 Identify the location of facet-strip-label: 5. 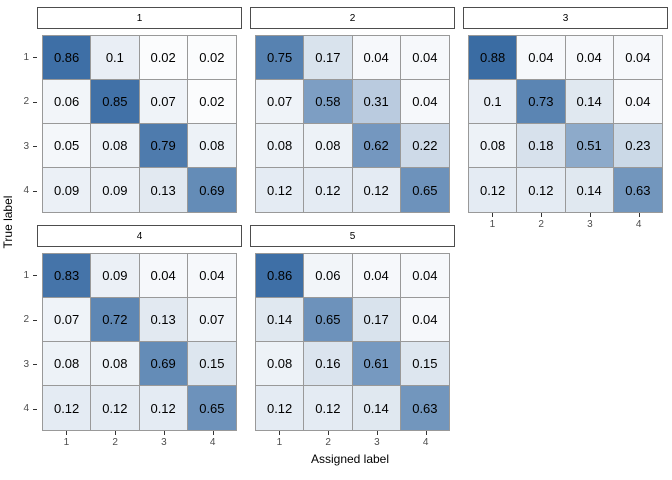
(352, 236).